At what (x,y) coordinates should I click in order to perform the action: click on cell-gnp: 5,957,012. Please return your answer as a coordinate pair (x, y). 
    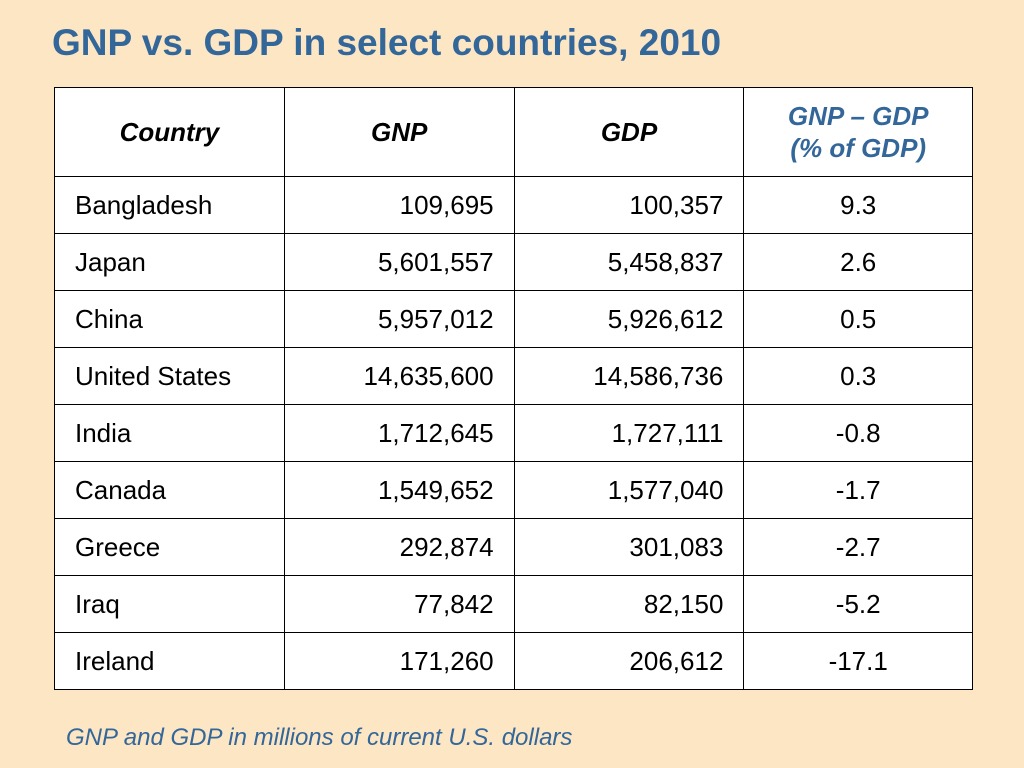
    Looking at the image, I should click on (399, 319).